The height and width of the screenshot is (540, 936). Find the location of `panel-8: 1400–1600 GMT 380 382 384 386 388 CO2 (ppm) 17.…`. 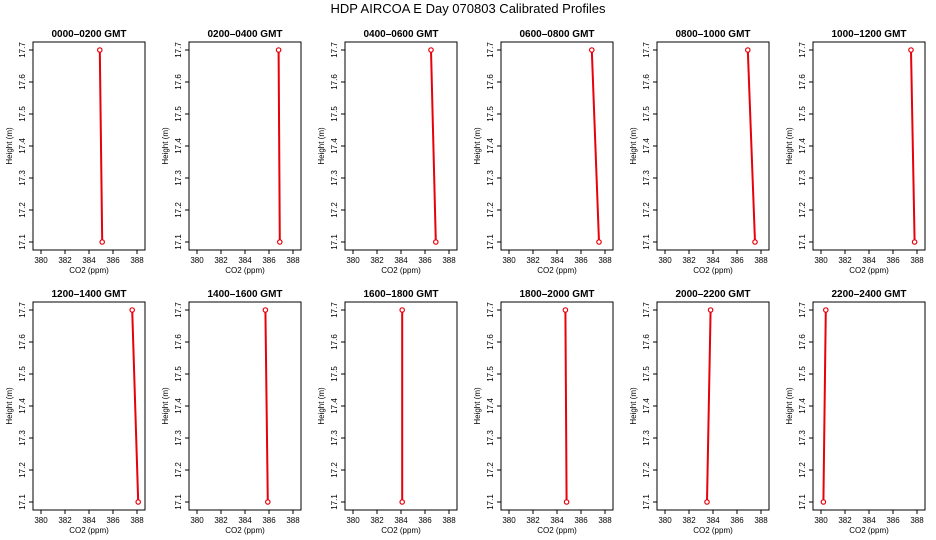

panel-8: 1400–1600 GMT 380 382 384 386 388 CO2 (ppm) 17.… is located at coordinates (231, 412).